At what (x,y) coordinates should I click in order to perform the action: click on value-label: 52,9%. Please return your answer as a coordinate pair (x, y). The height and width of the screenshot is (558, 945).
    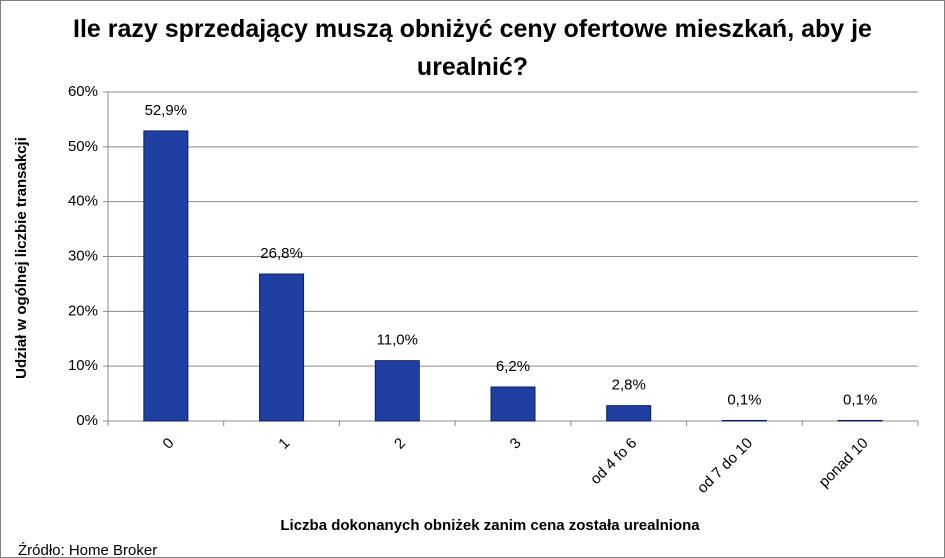
    Looking at the image, I should click on (166, 110).